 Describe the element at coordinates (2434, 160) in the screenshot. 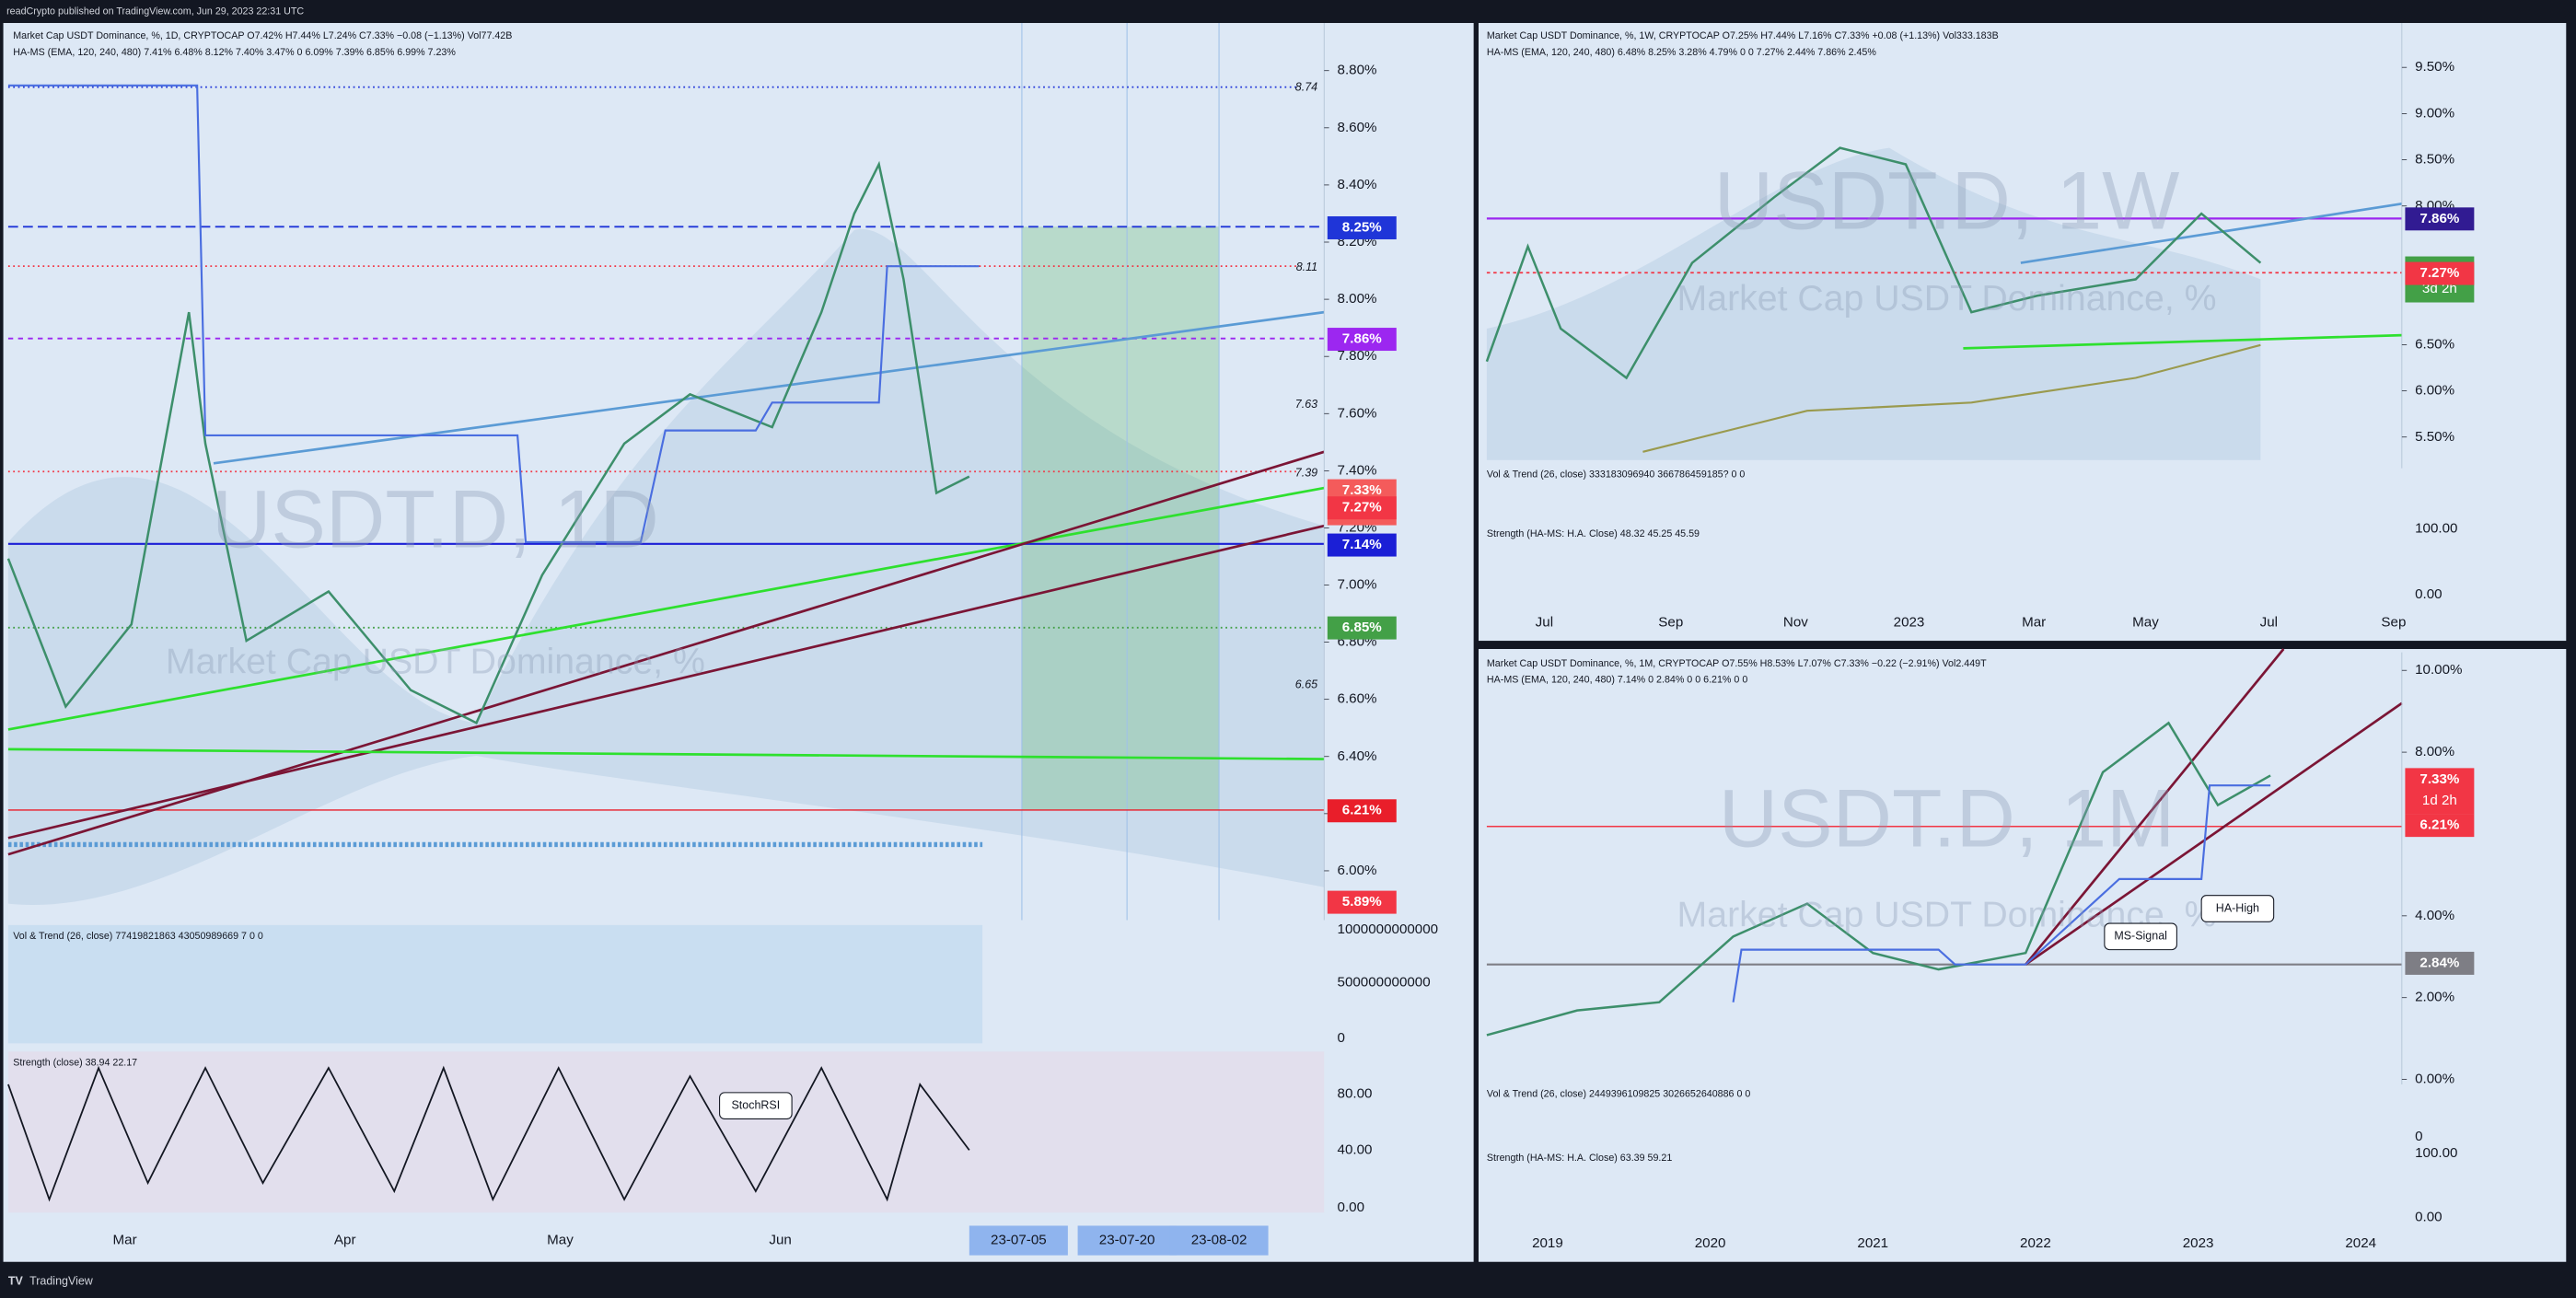

I see `price-tick-label: 8.50%` at that location.